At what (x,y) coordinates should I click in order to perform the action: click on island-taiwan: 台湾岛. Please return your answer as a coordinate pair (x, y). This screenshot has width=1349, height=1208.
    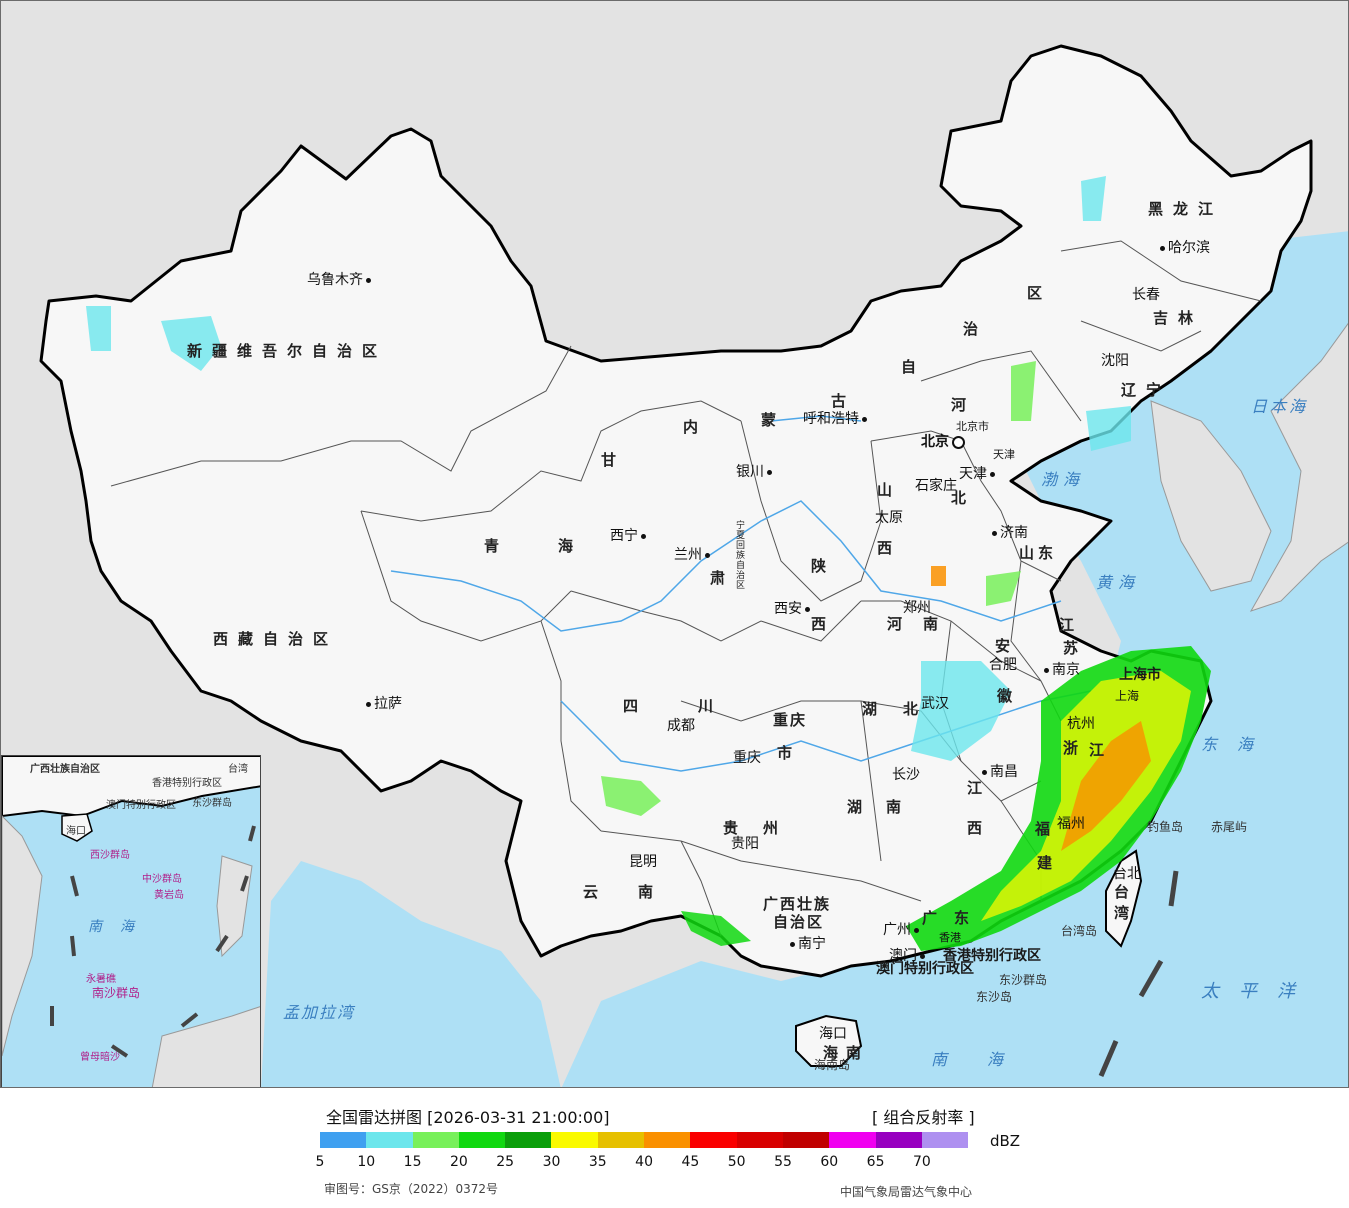
    Looking at the image, I should click on (1079, 931).